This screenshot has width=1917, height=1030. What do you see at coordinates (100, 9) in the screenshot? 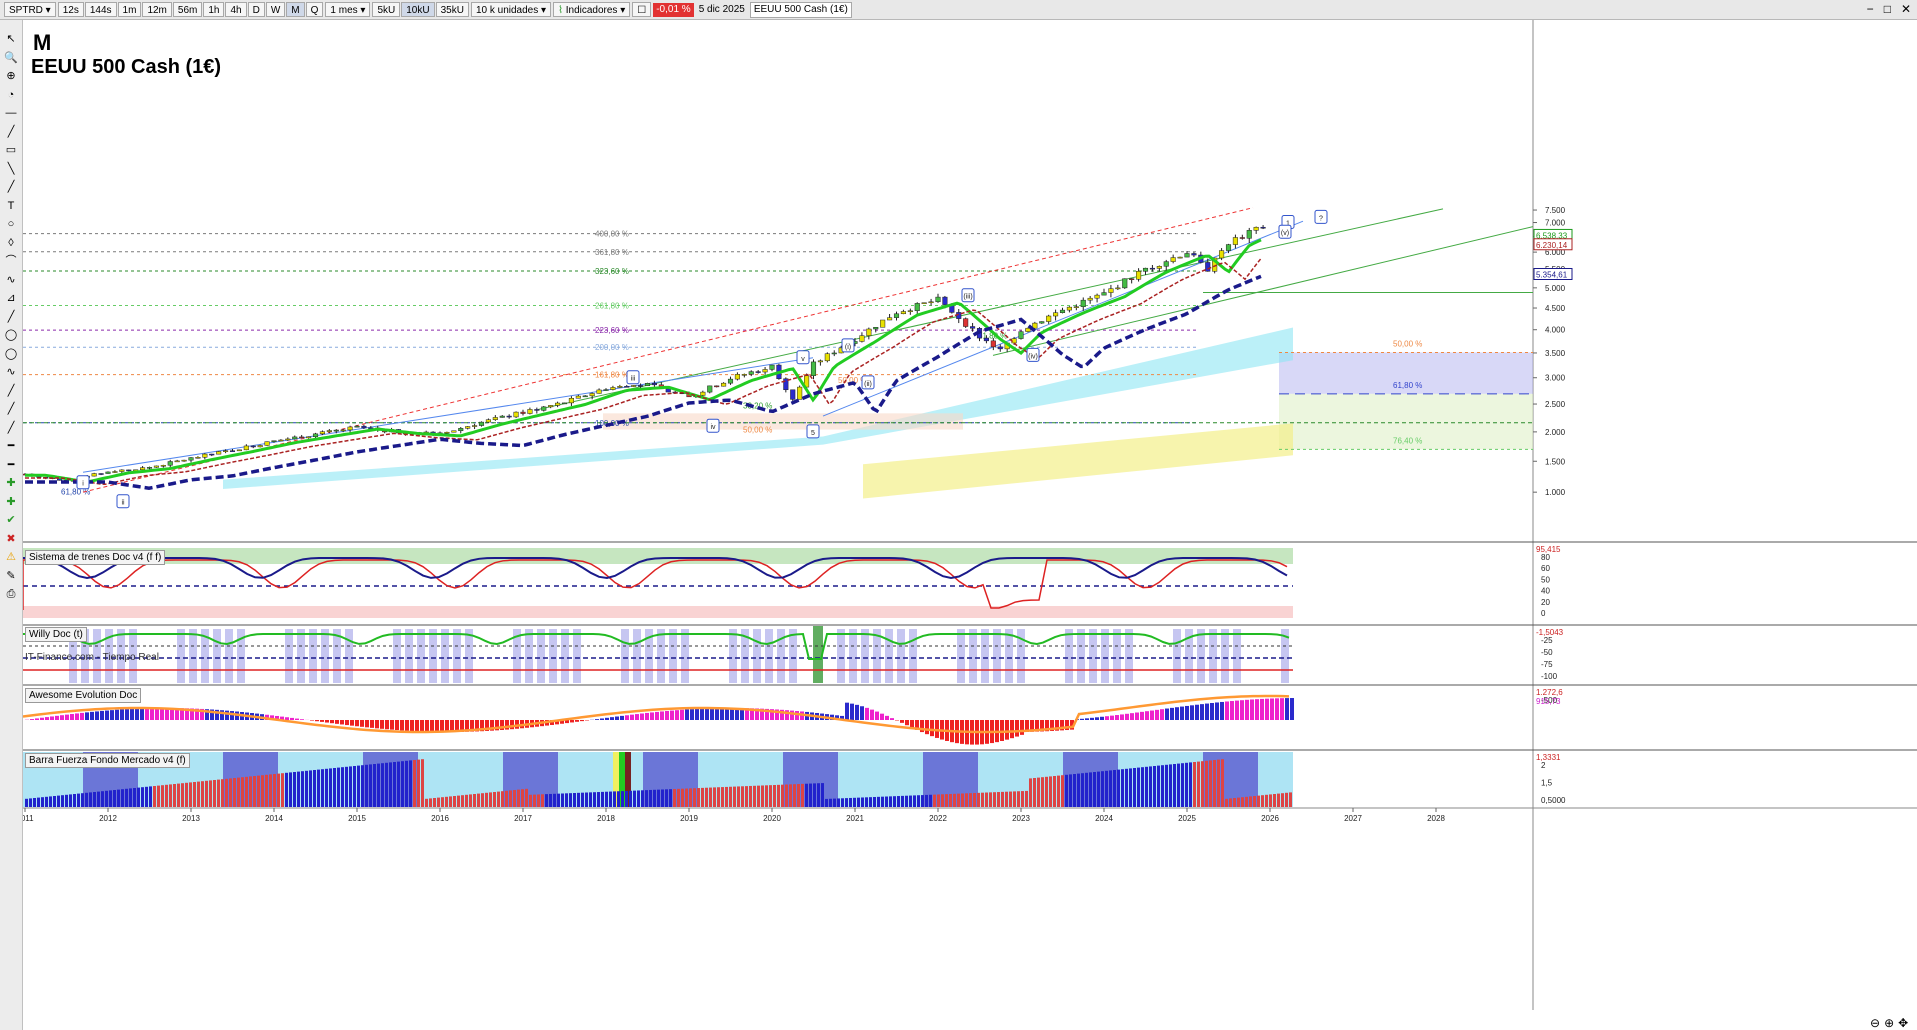
I see `timeframe-144s: 144s` at bounding box center [100, 9].